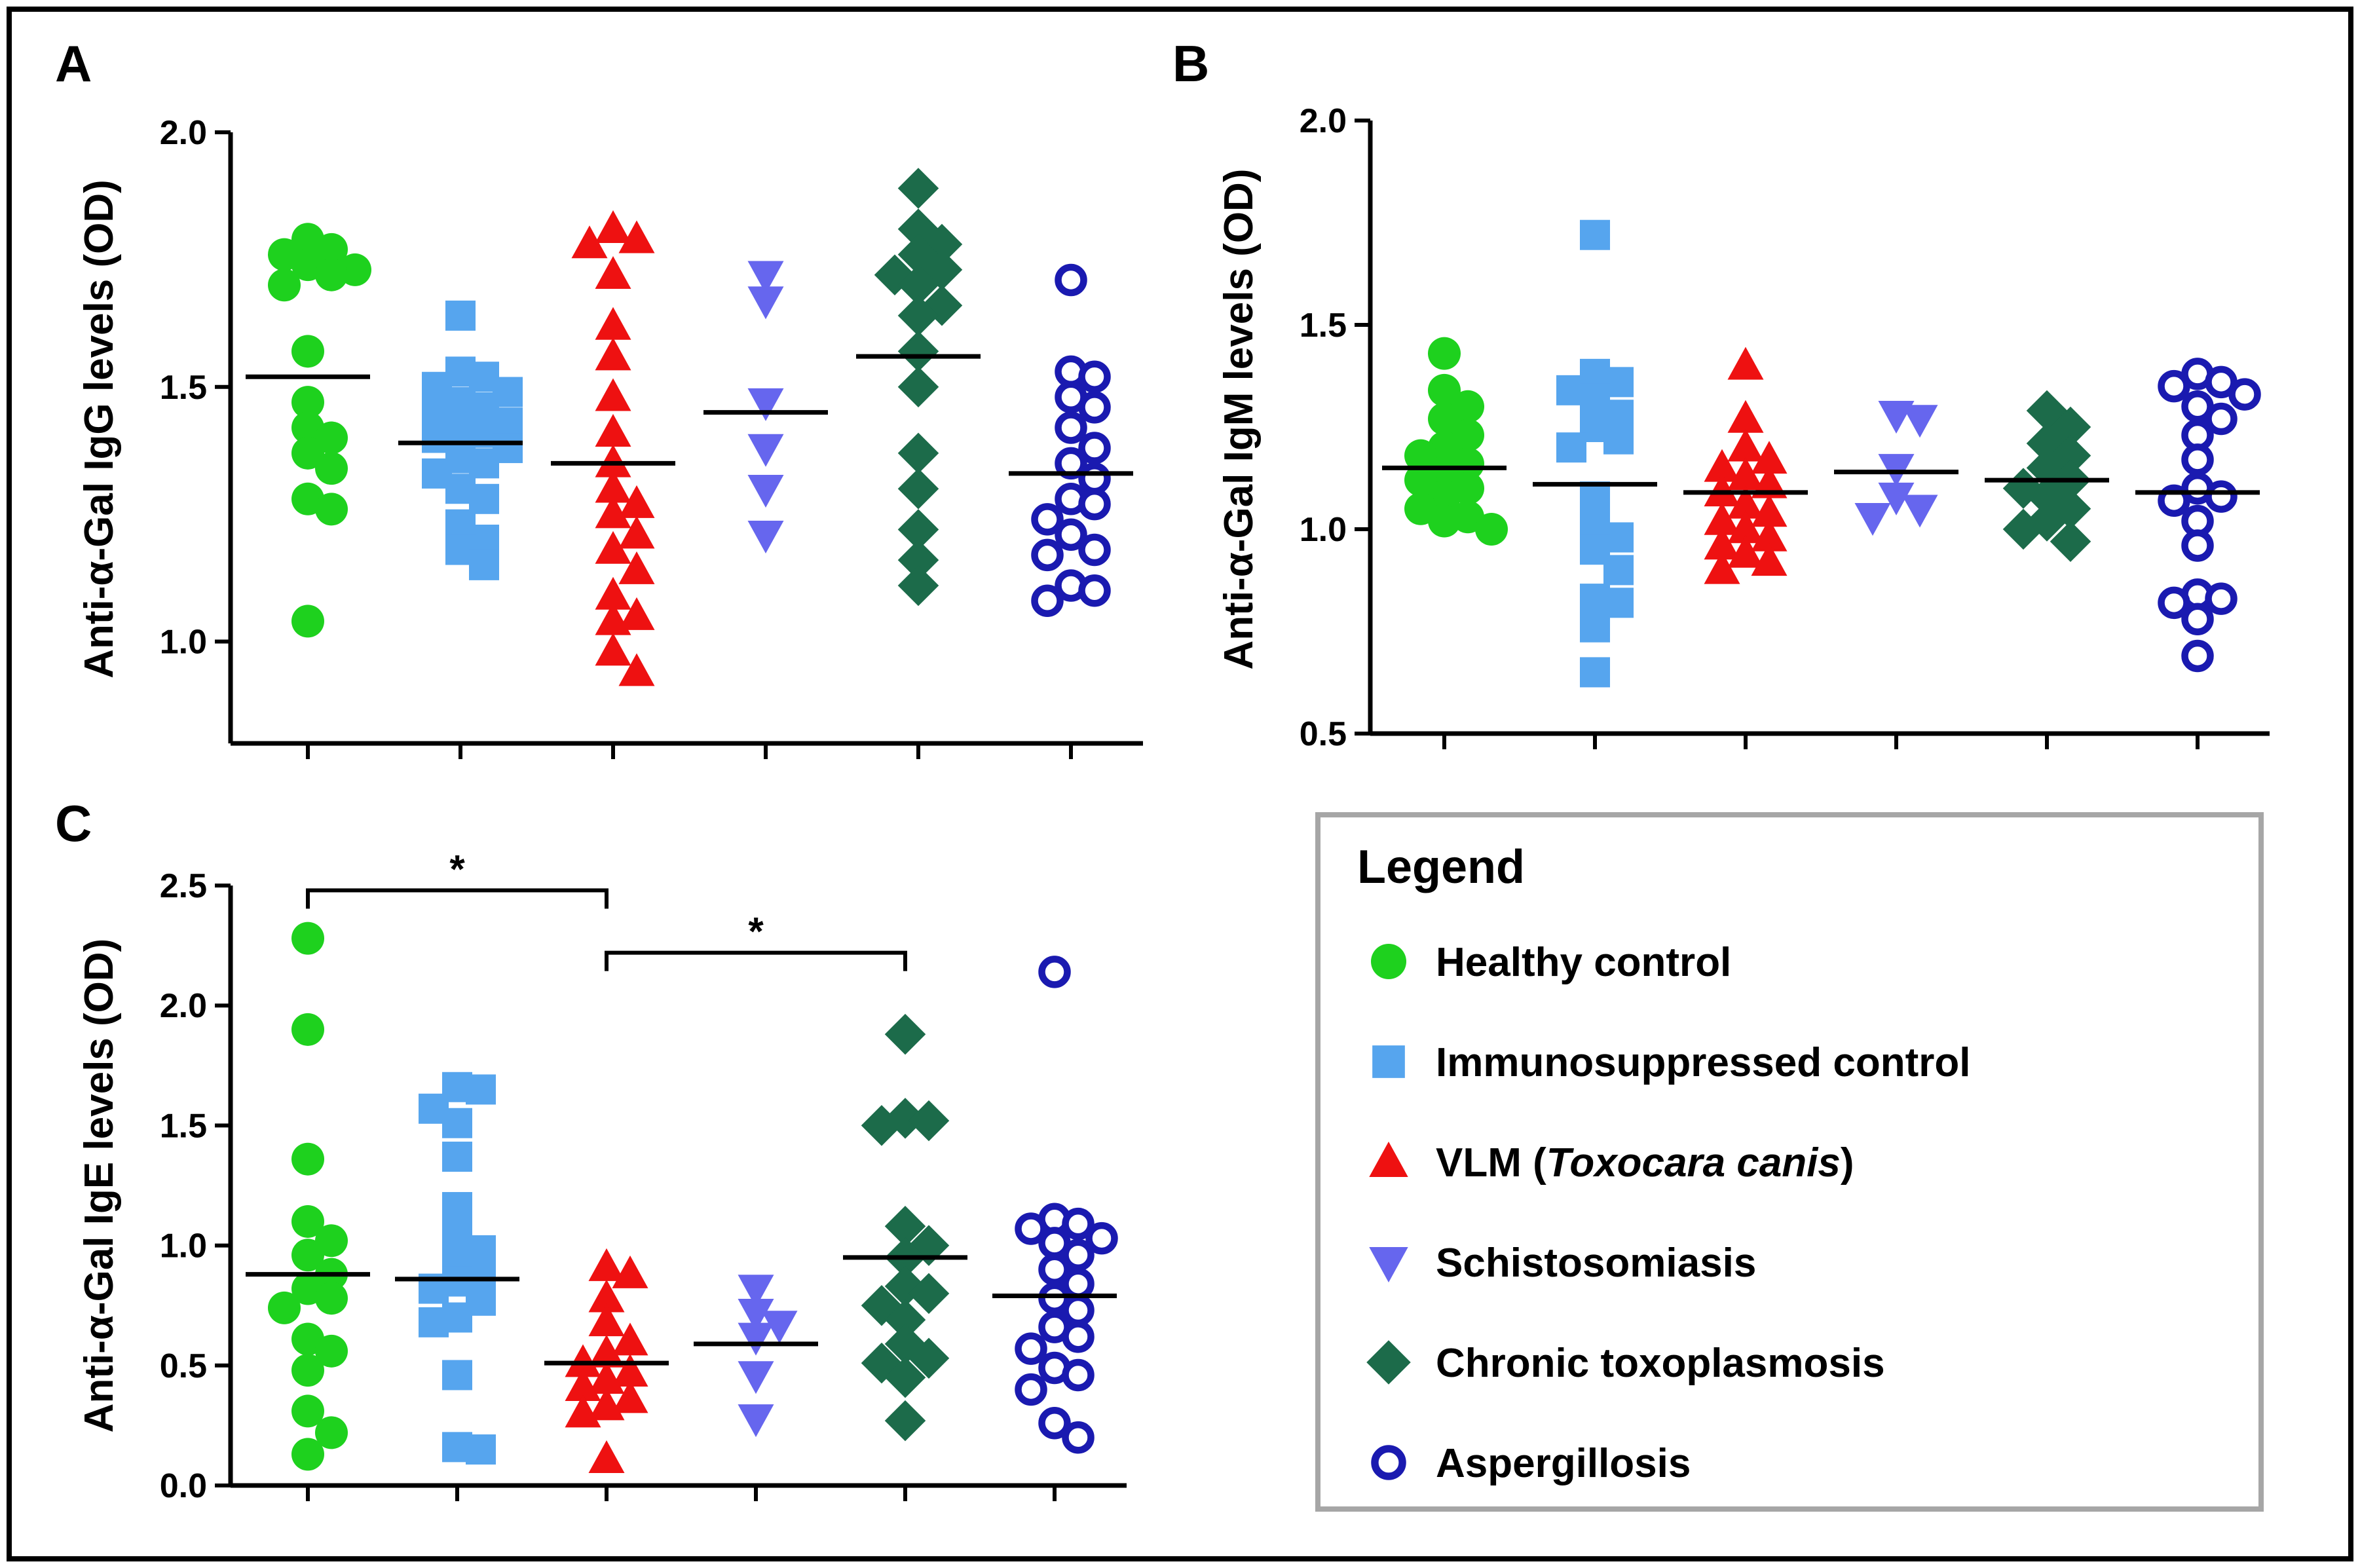  Describe the element at coordinates (99, 429) in the screenshot. I see `panel-a-ylabel: Anti-α-Gal IgG levels (OD)` at that location.